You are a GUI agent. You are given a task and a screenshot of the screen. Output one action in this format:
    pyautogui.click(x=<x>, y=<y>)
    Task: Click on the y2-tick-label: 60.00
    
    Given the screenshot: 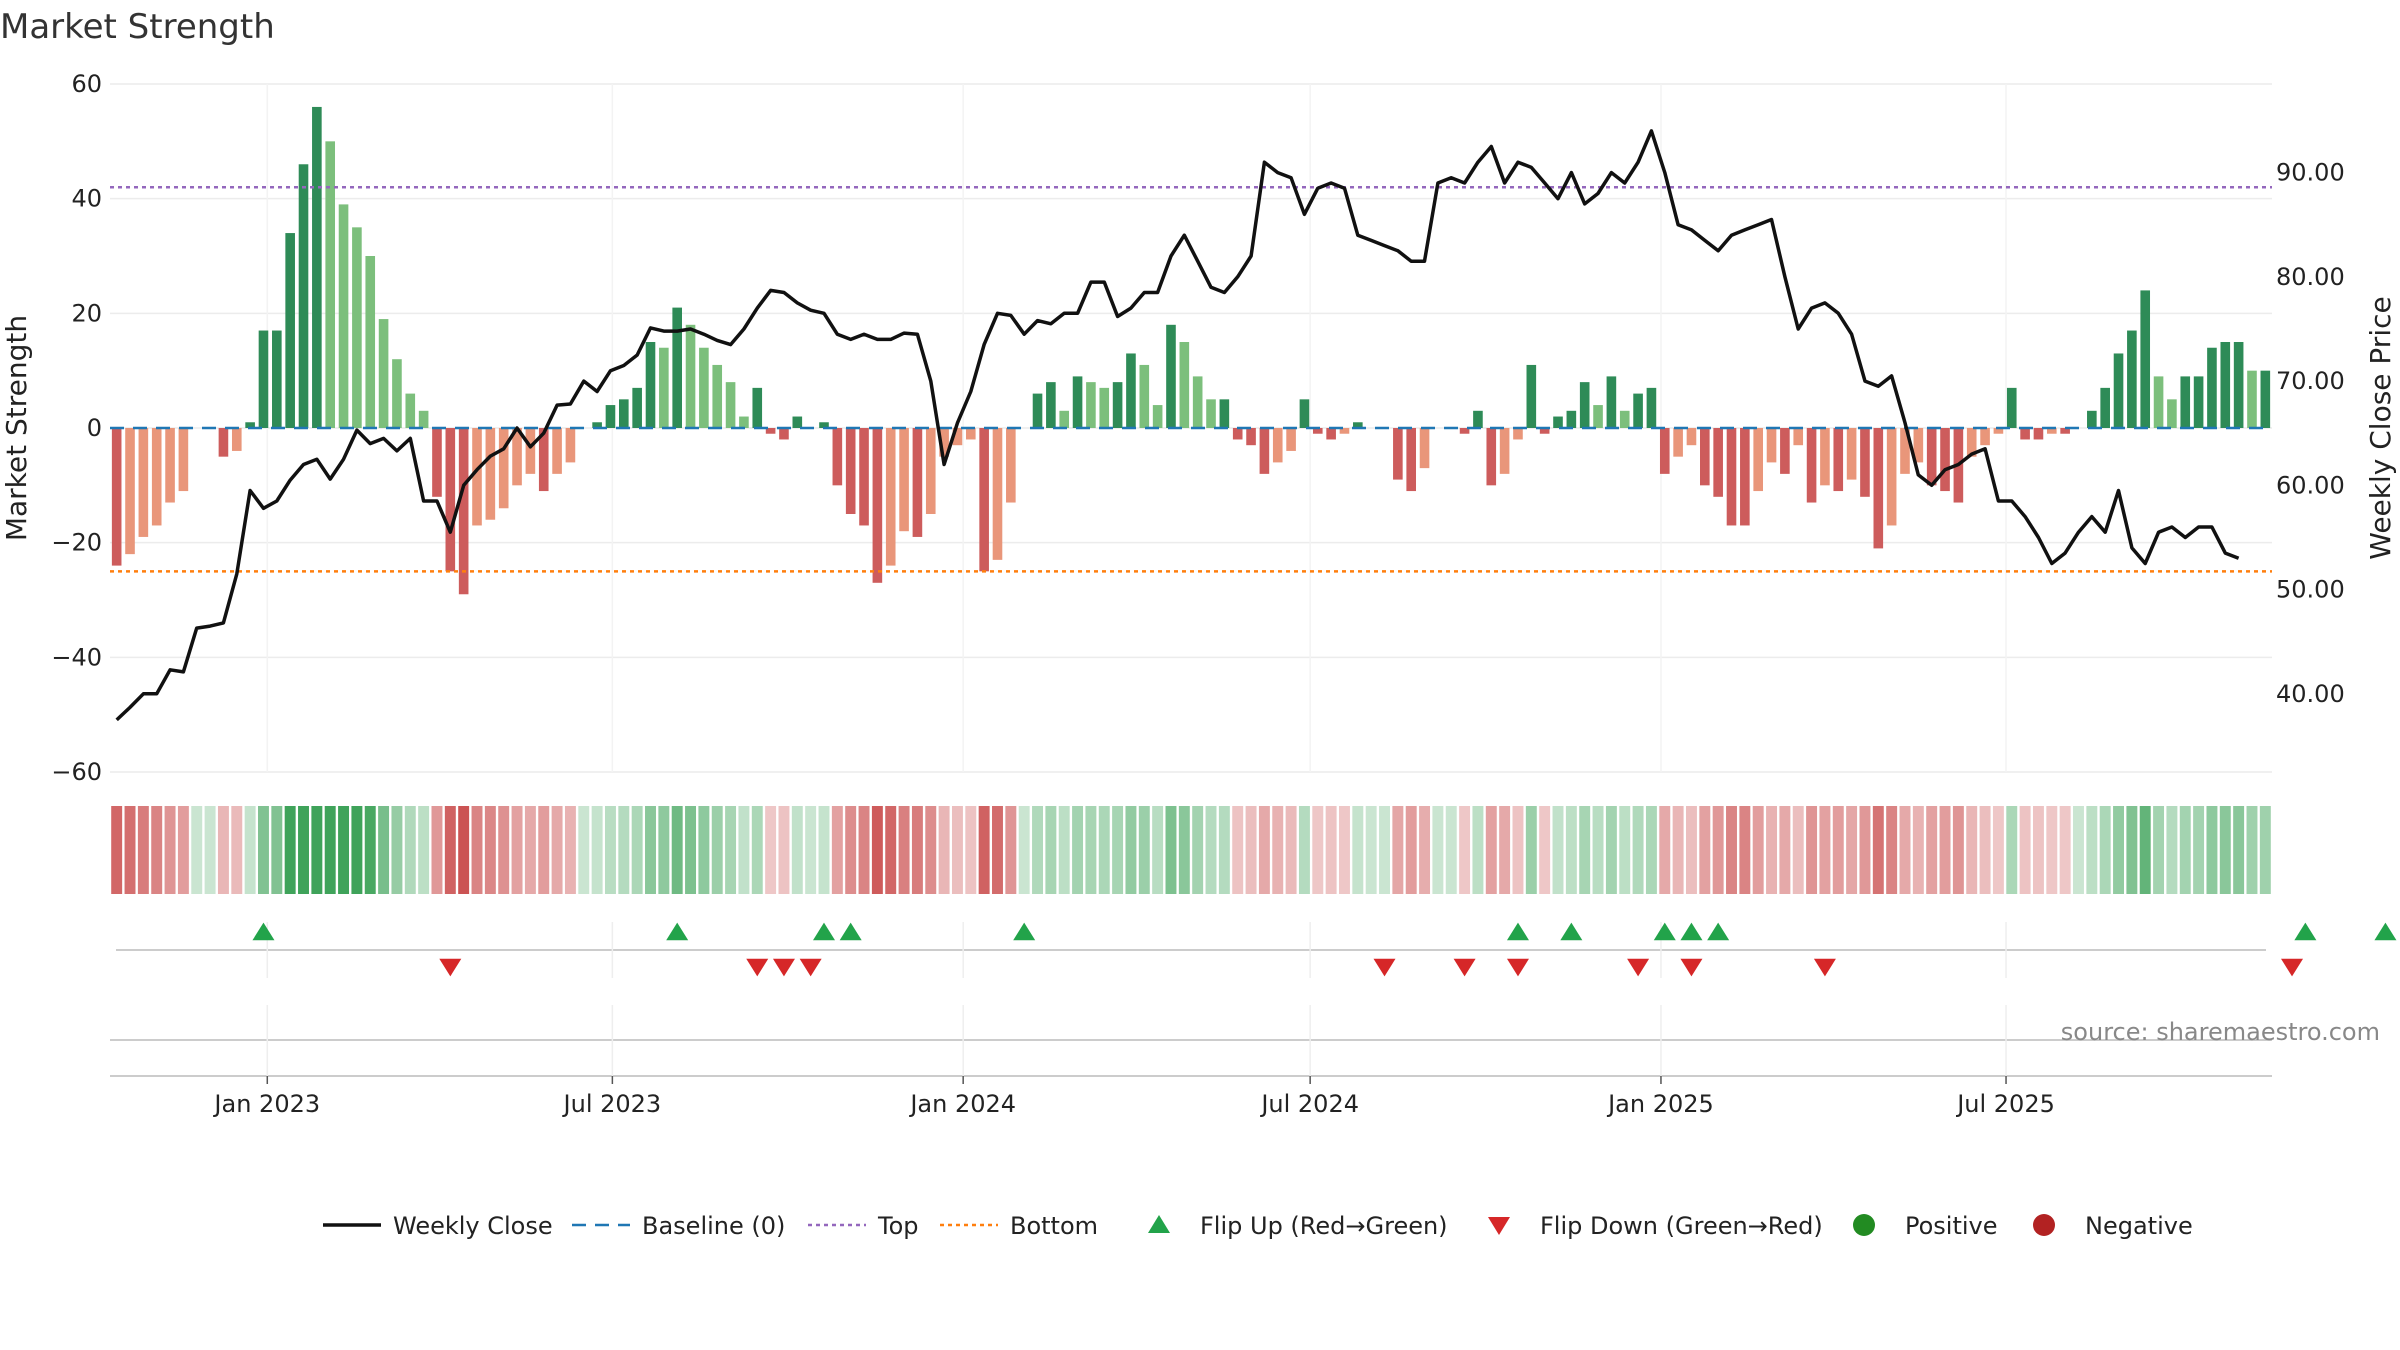 What is the action you would take?
    pyautogui.click(x=2310, y=485)
    